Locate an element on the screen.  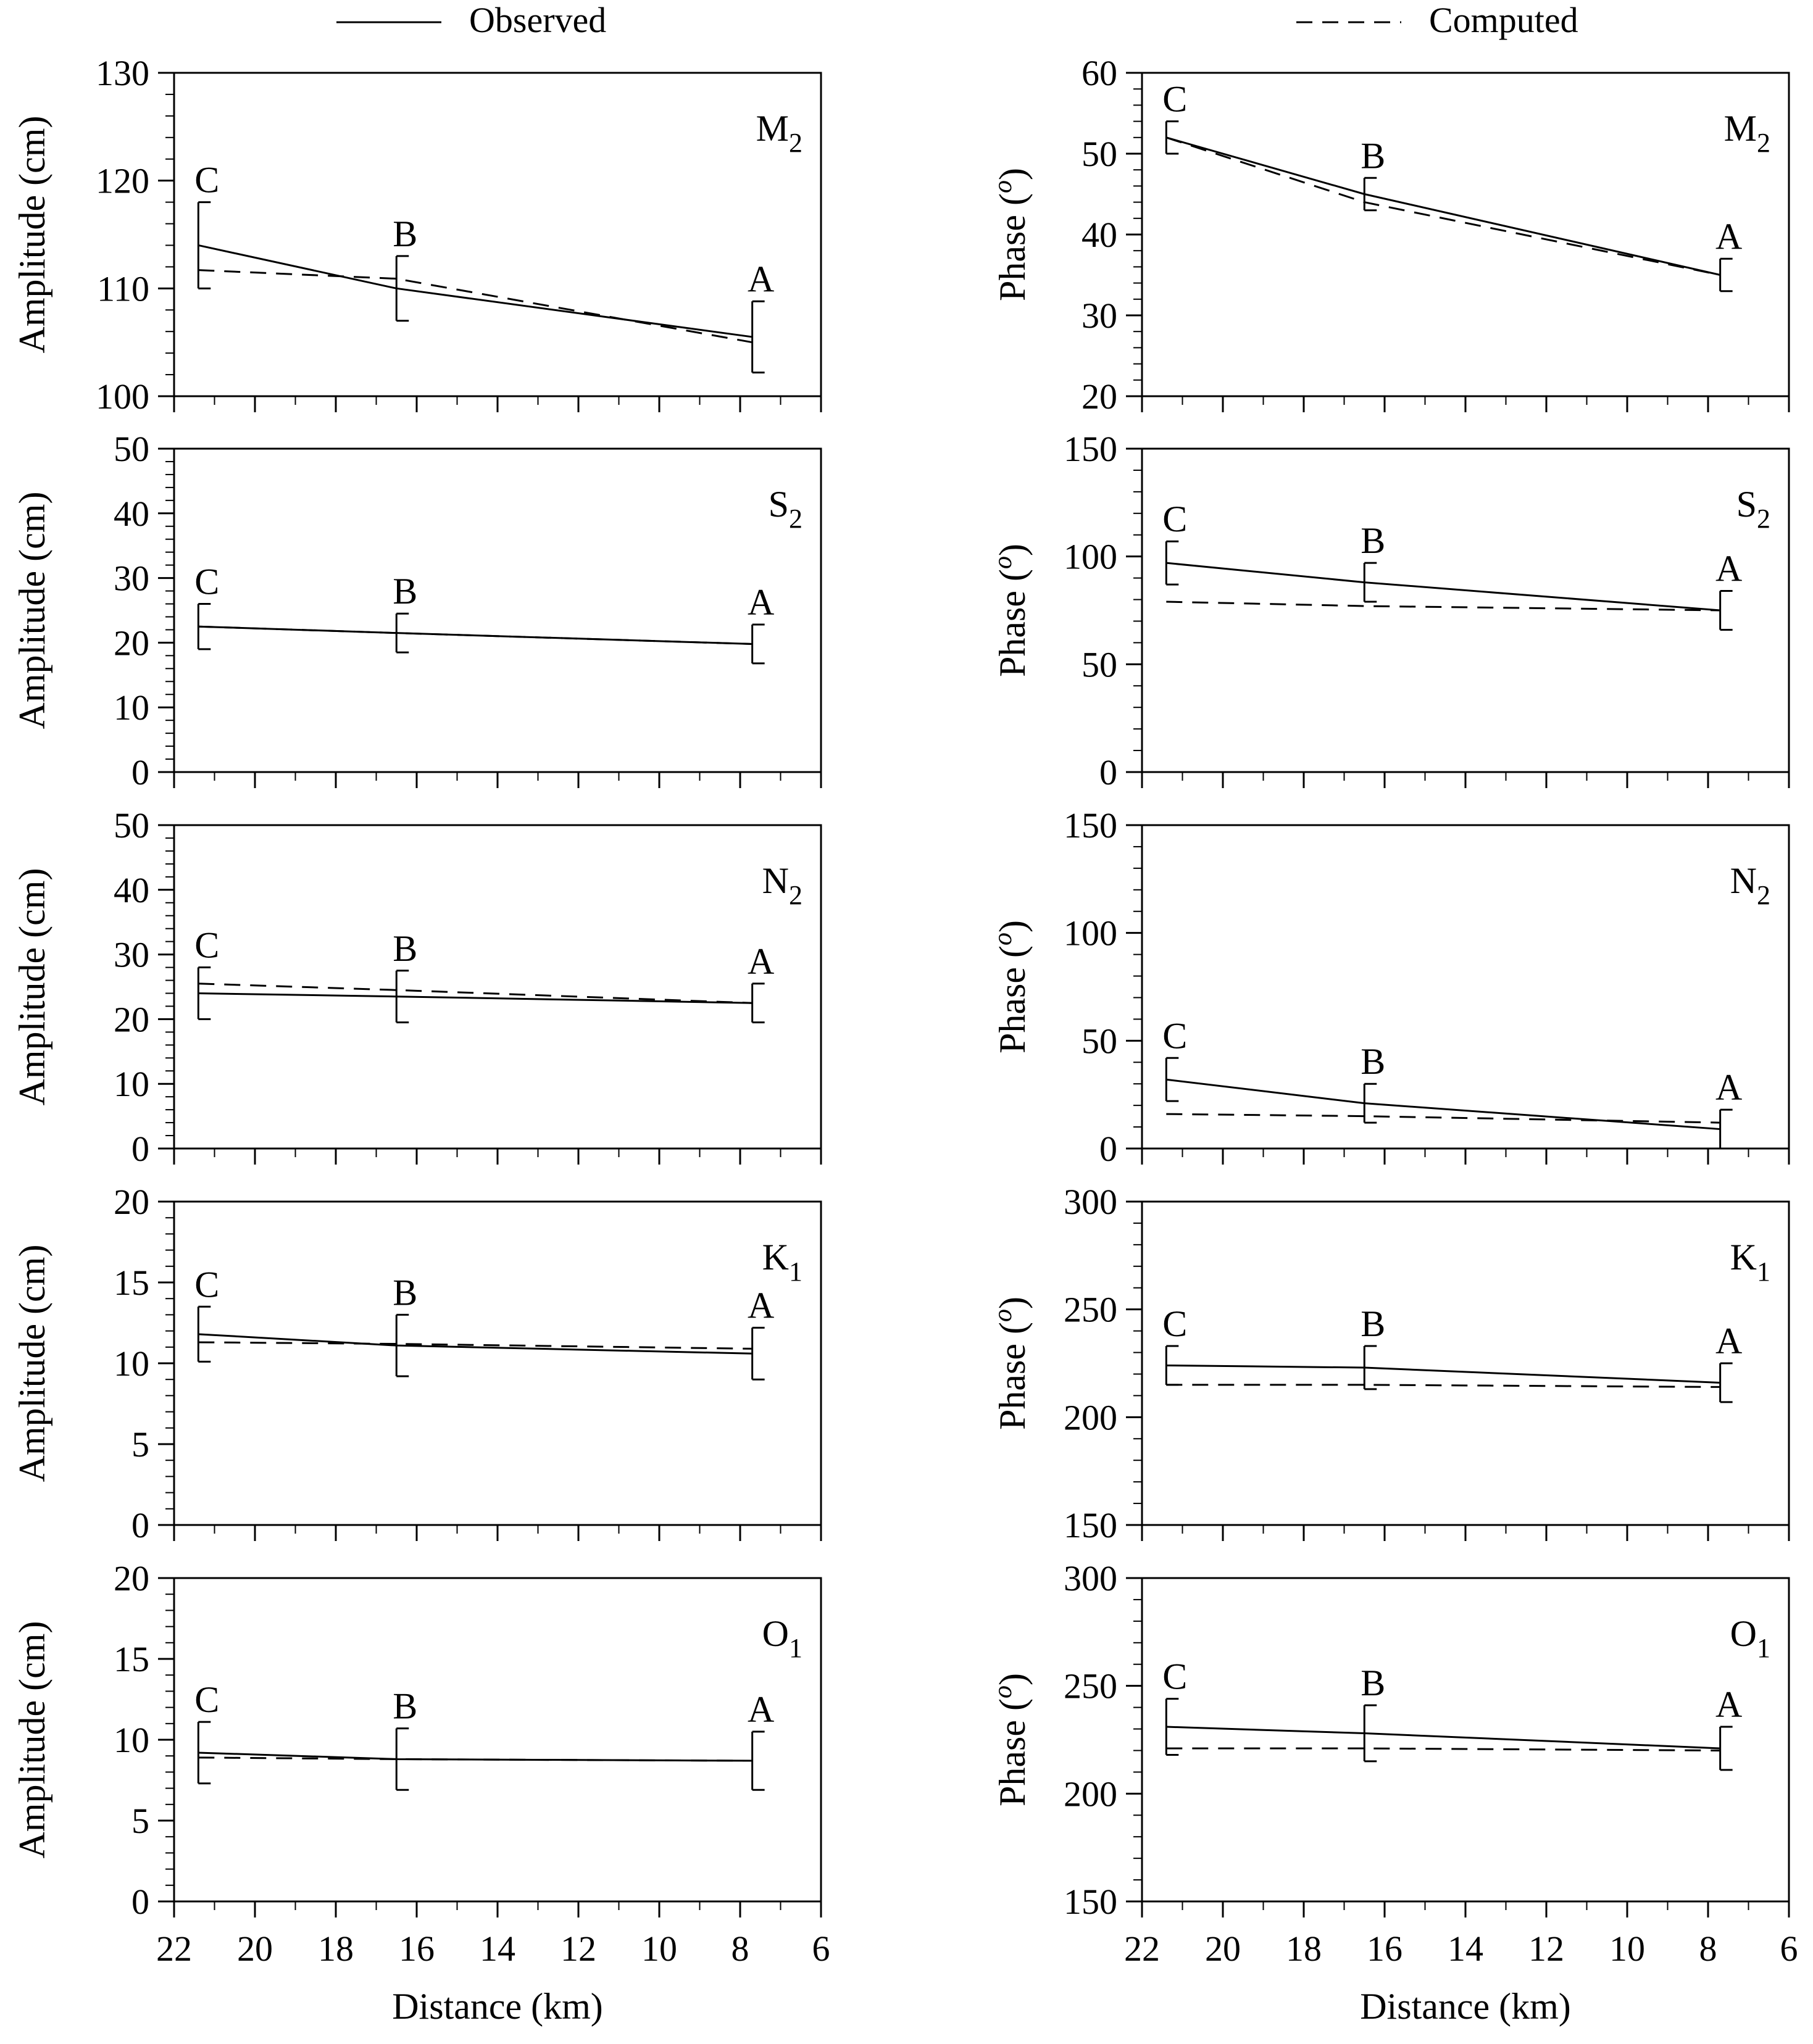
y-tick-label: 110 is located at coordinates (123, 288).